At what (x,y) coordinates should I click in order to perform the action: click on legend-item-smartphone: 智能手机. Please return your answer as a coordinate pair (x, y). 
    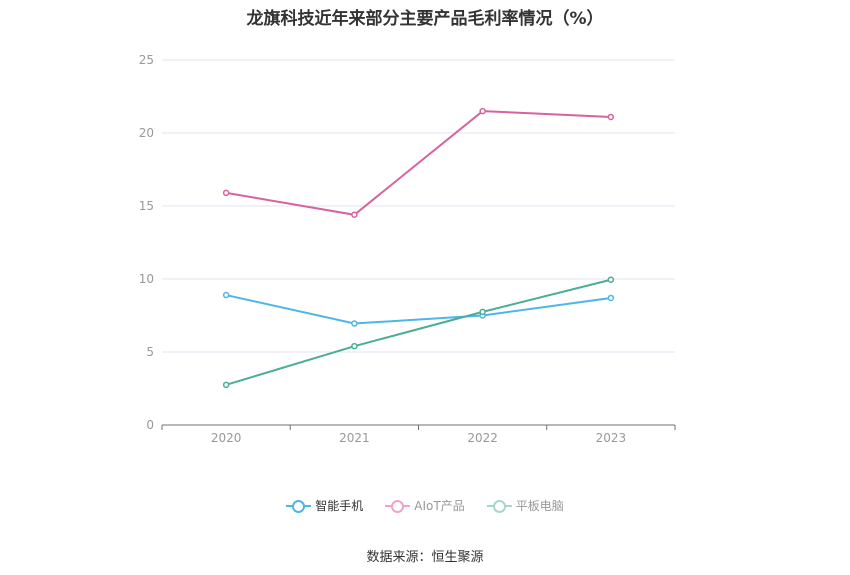
    Looking at the image, I should click on (324, 505).